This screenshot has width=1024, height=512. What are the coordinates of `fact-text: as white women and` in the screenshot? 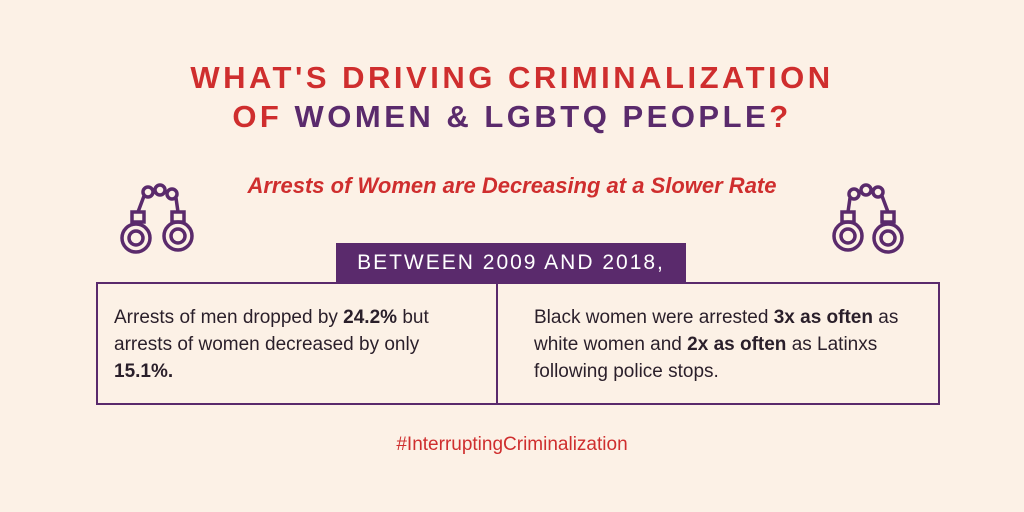 It's located at (716, 331).